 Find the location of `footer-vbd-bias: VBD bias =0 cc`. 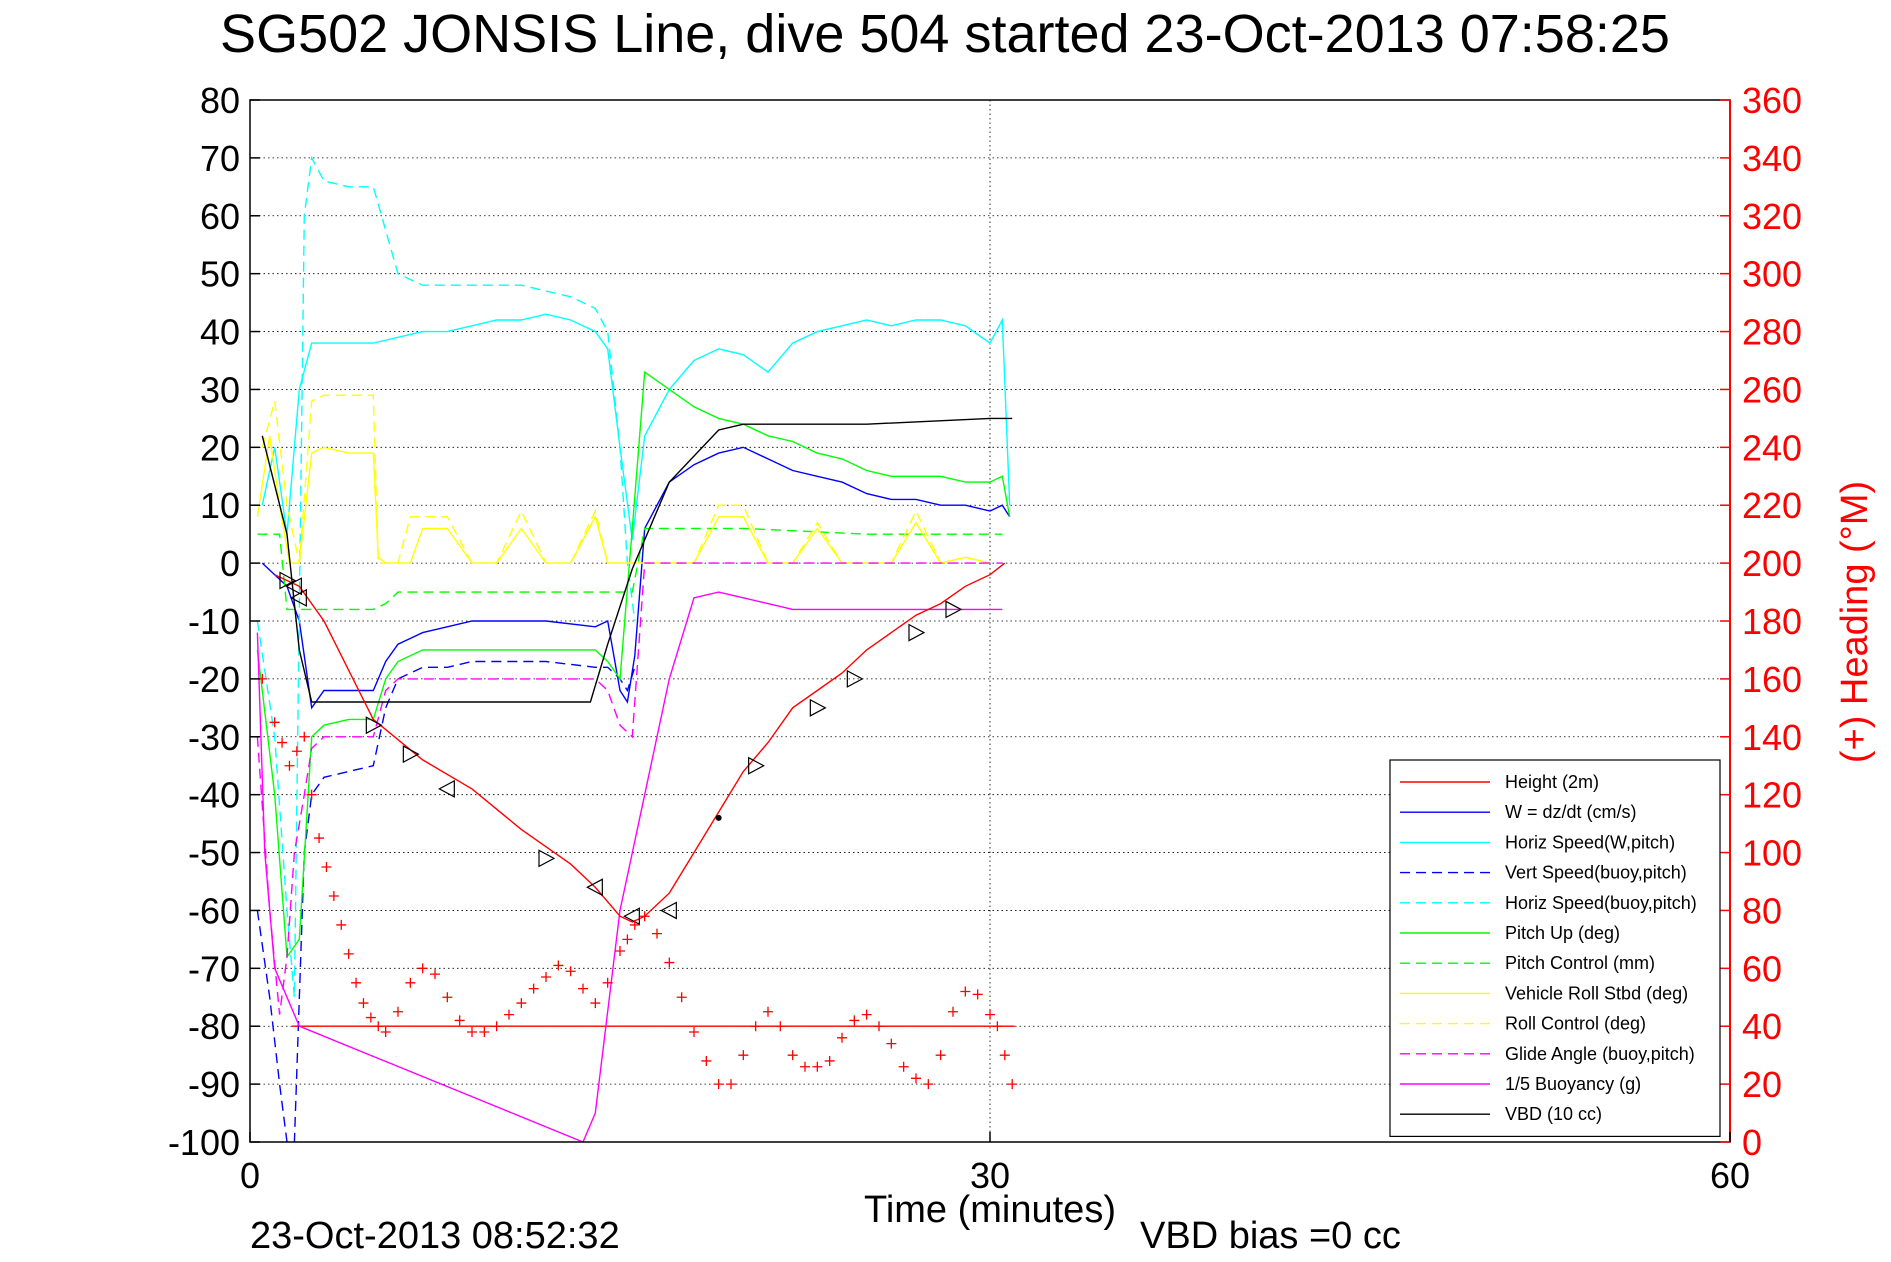

footer-vbd-bias: VBD bias =0 cc is located at coordinates (1270, 1236).